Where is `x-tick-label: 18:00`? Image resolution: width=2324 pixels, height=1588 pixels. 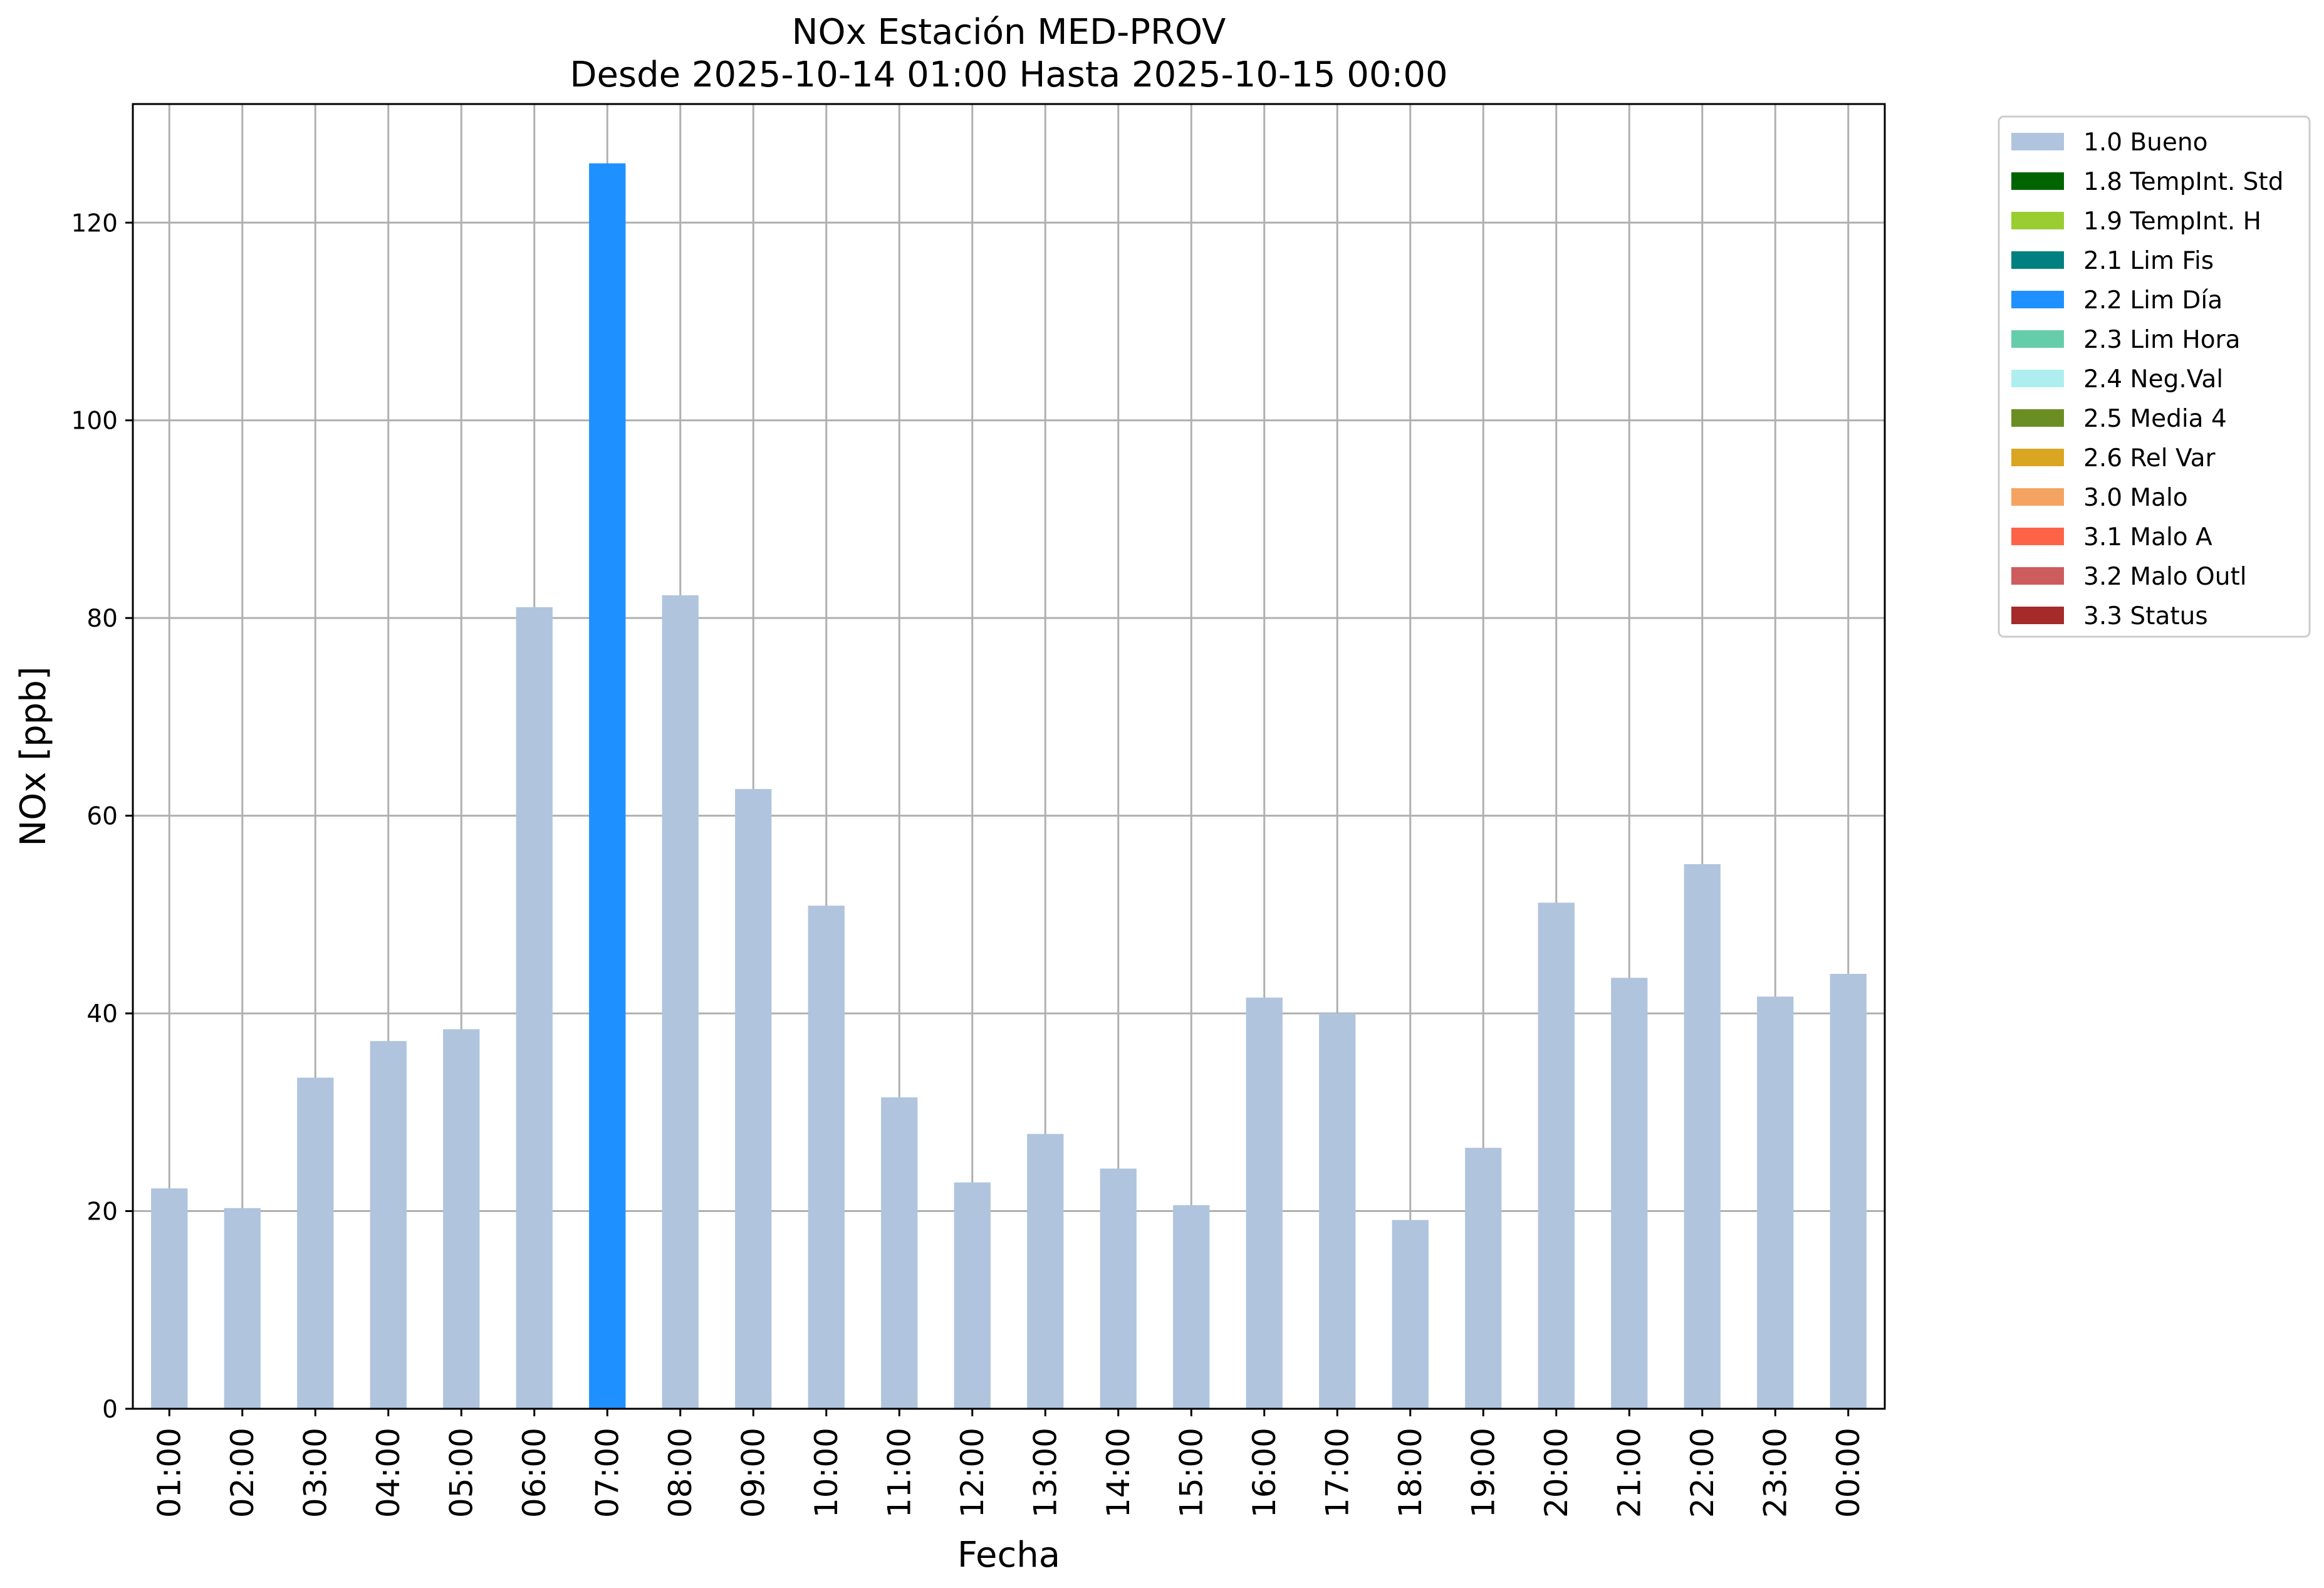 x-tick-label: 18:00 is located at coordinates (1410, 1473).